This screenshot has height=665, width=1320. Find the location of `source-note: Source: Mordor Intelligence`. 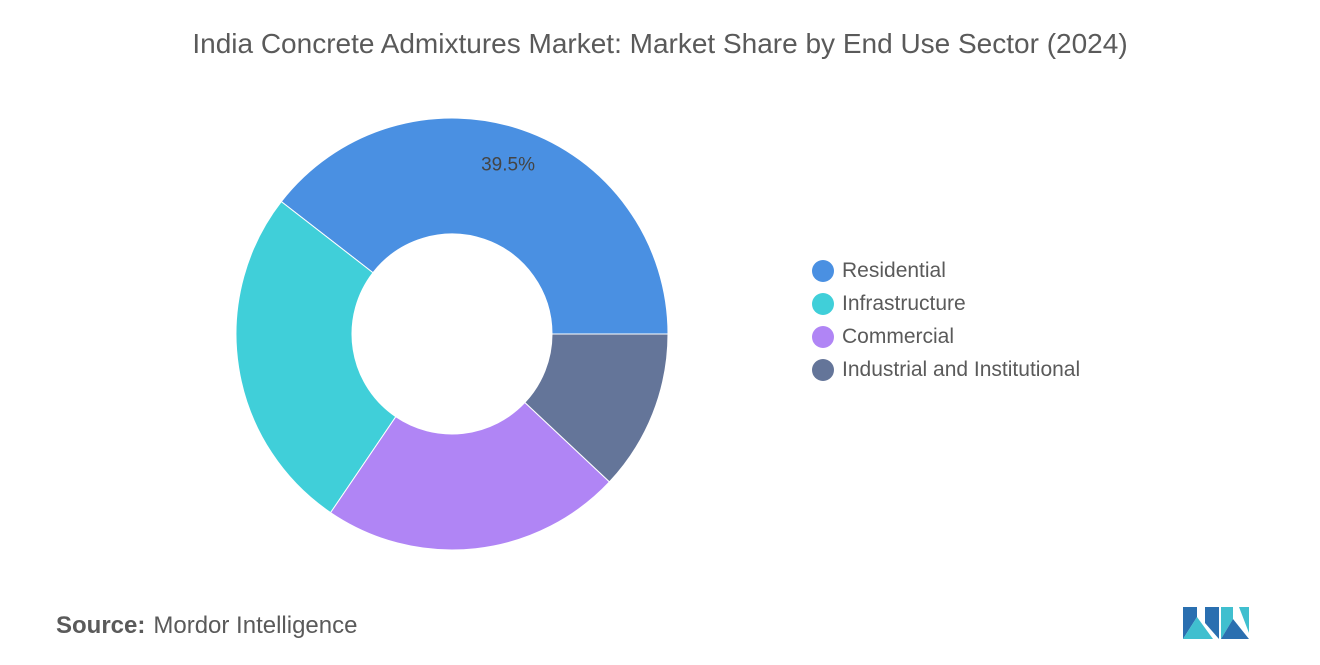

source-note: Source: Mordor Intelligence is located at coordinates (206, 626).